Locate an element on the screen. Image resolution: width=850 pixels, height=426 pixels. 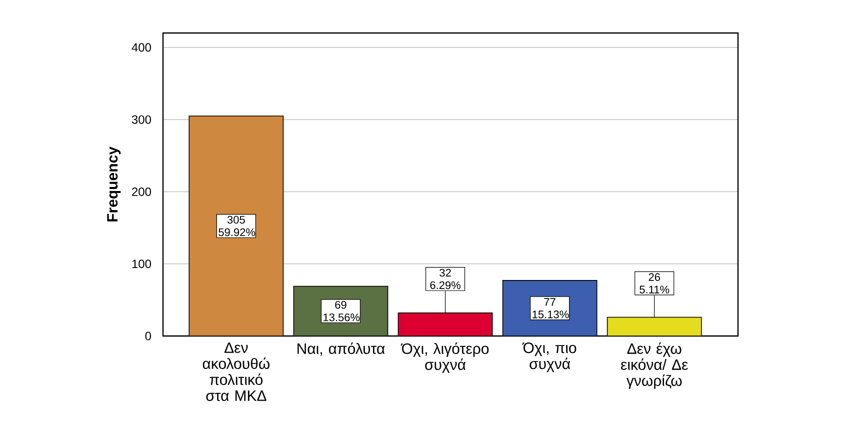
y-tick-label: 100 is located at coordinates (142, 264).